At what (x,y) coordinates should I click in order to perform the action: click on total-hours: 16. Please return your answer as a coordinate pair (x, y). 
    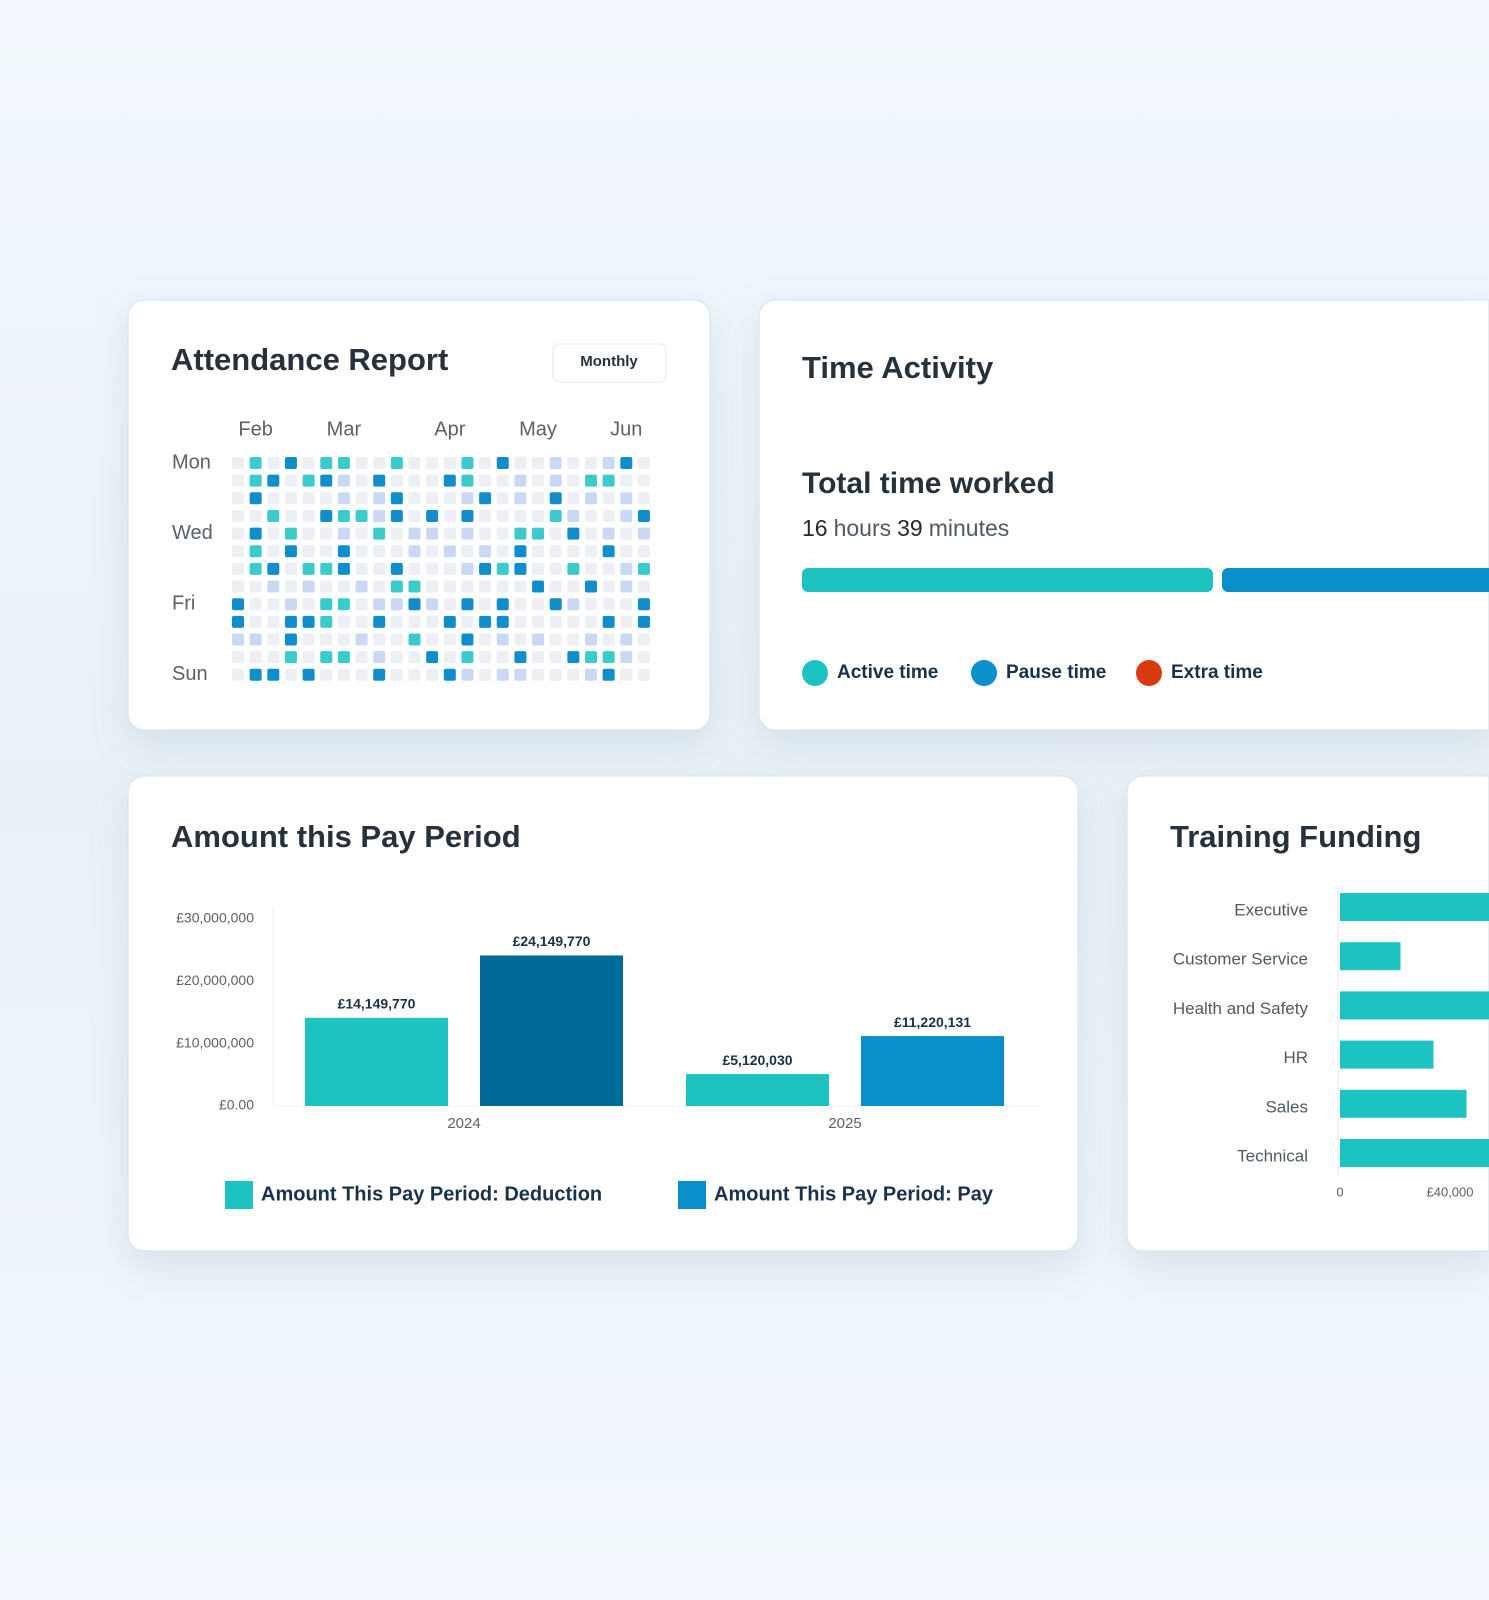
    Looking at the image, I should click on (815, 528).